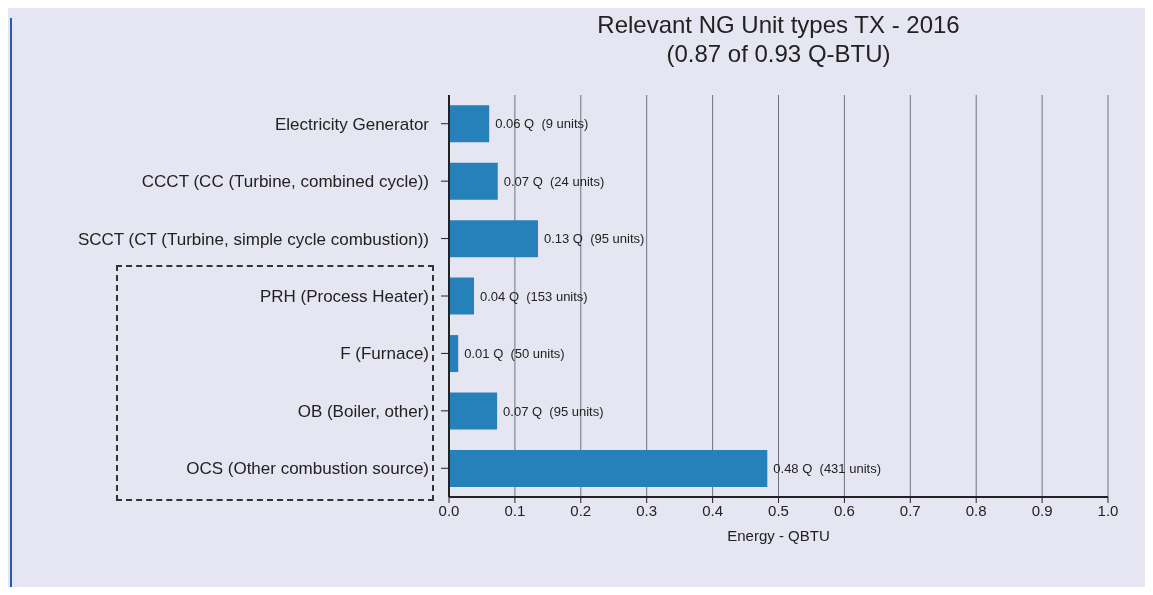  What do you see at coordinates (844, 510) in the screenshot?
I see `x-tick-label: 0.6` at bounding box center [844, 510].